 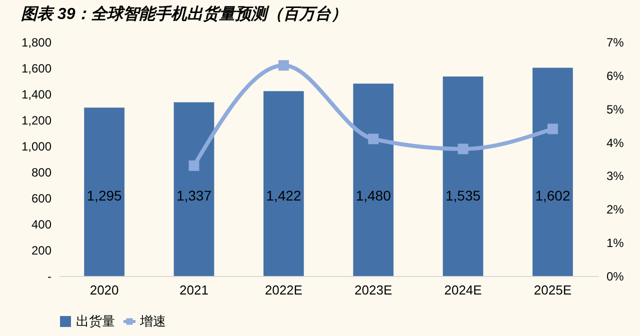 I want to click on y-tick-label: 400, so click(x=41, y=225).